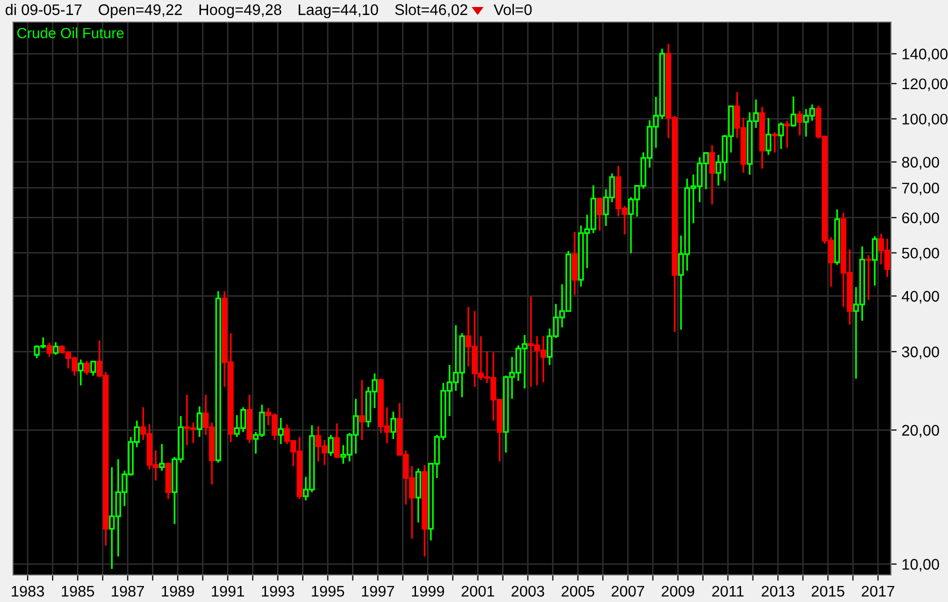  I want to click on y-tick-label: 40,00, so click(921, 297).